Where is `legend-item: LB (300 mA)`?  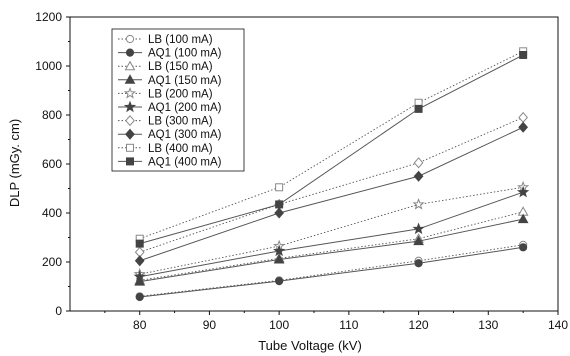 legend-item: LB (300 mA) is located at coordinates (165, 121).